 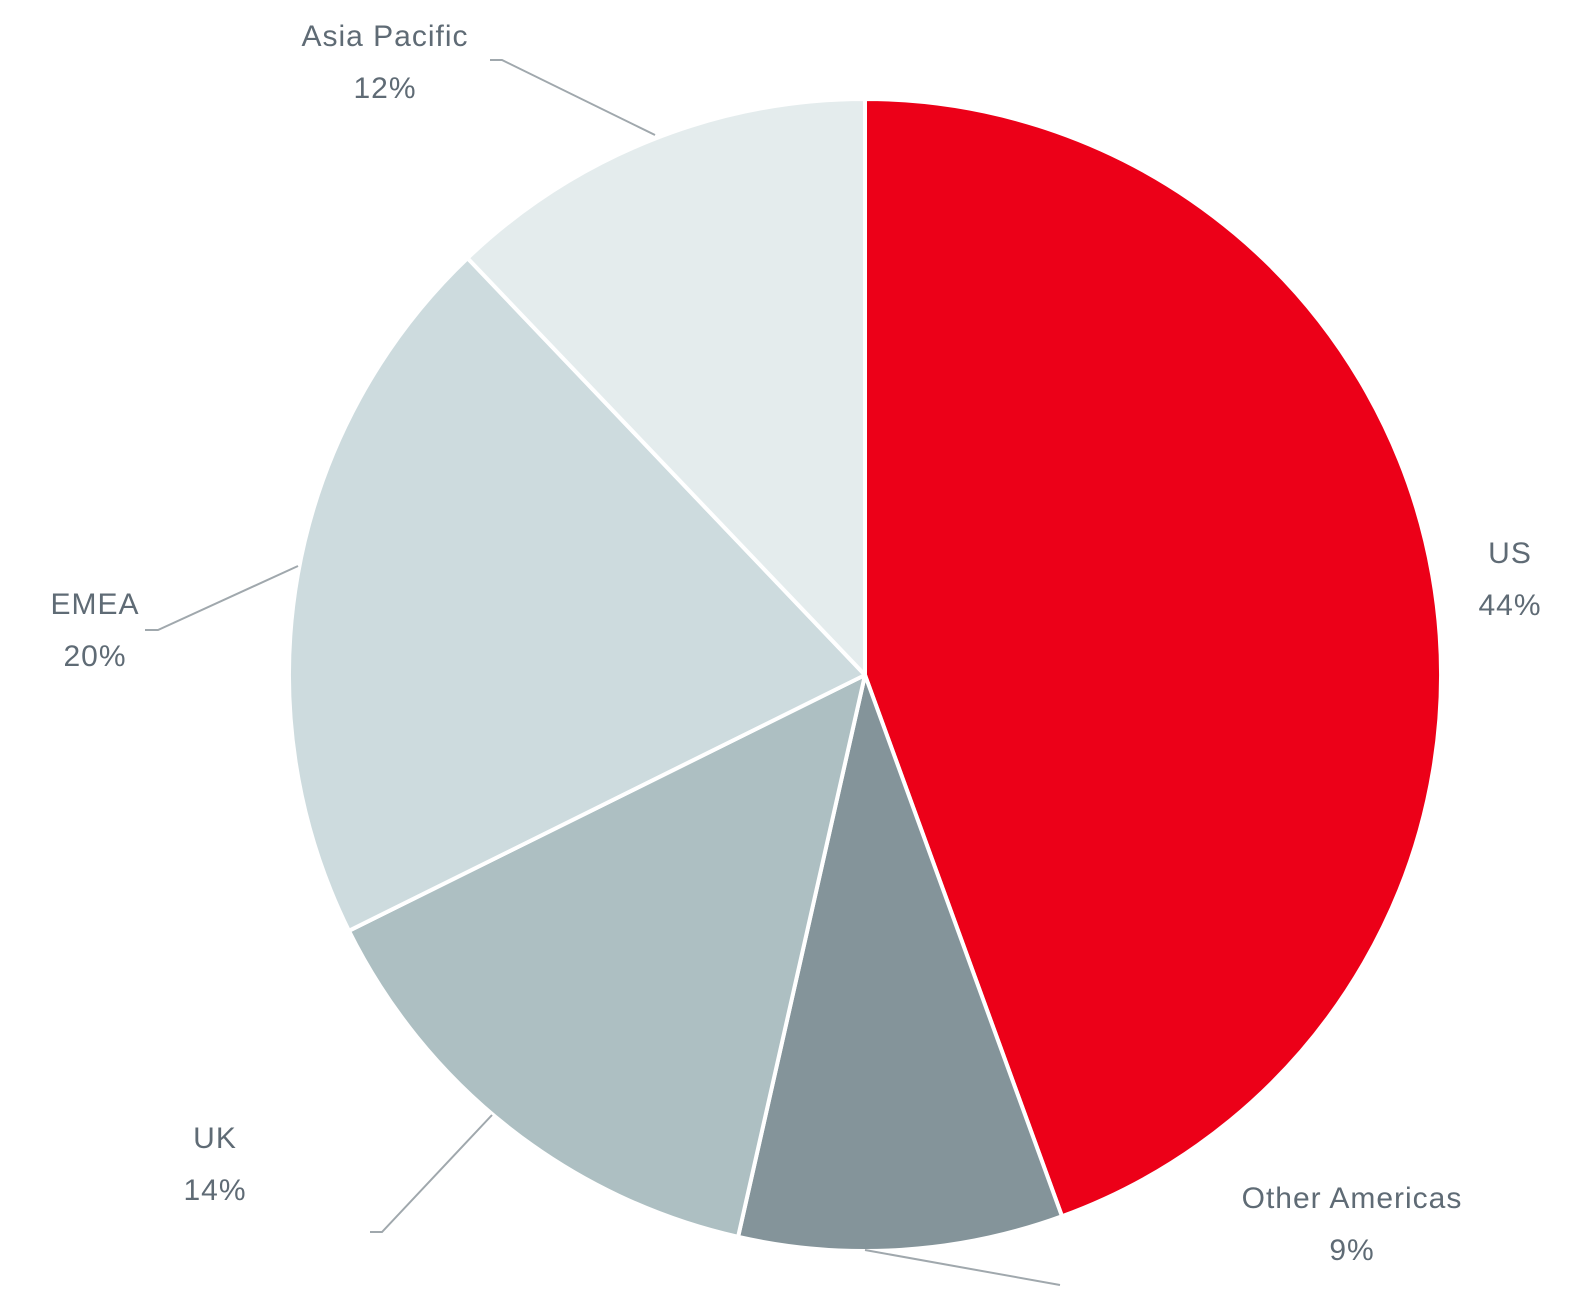 What do you see at coordinates (94, 656) in the screenshot?
I see `slice-value-label: 20%` at bounding box center [94, 656].